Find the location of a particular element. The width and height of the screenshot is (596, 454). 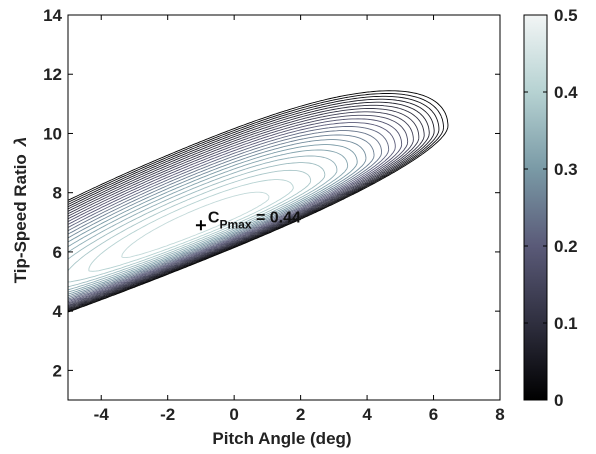

x-axis-label: Pitch Angle (deg) is located at coordinates (281, 438).